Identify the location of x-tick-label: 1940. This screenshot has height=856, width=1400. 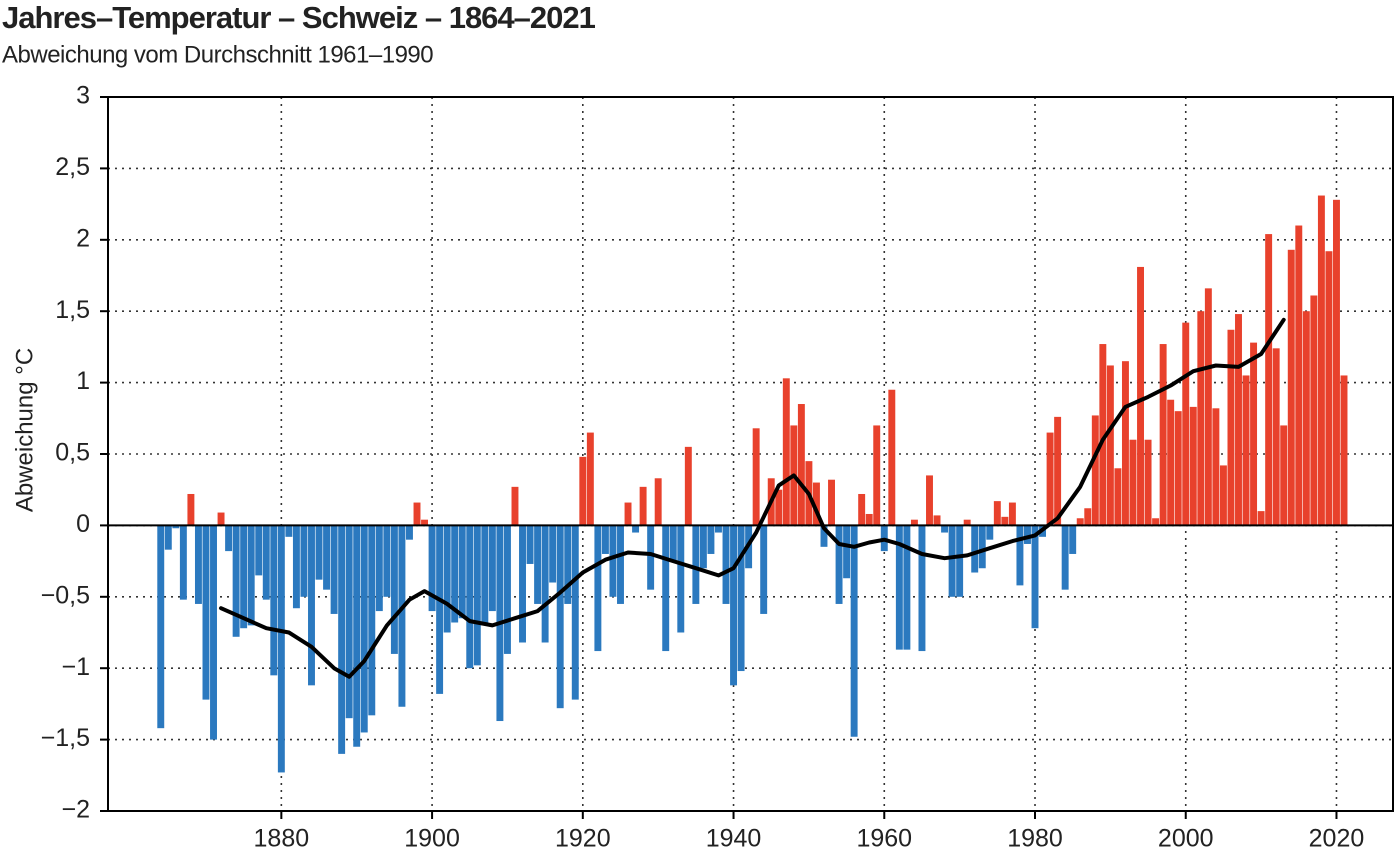
(734, 839).